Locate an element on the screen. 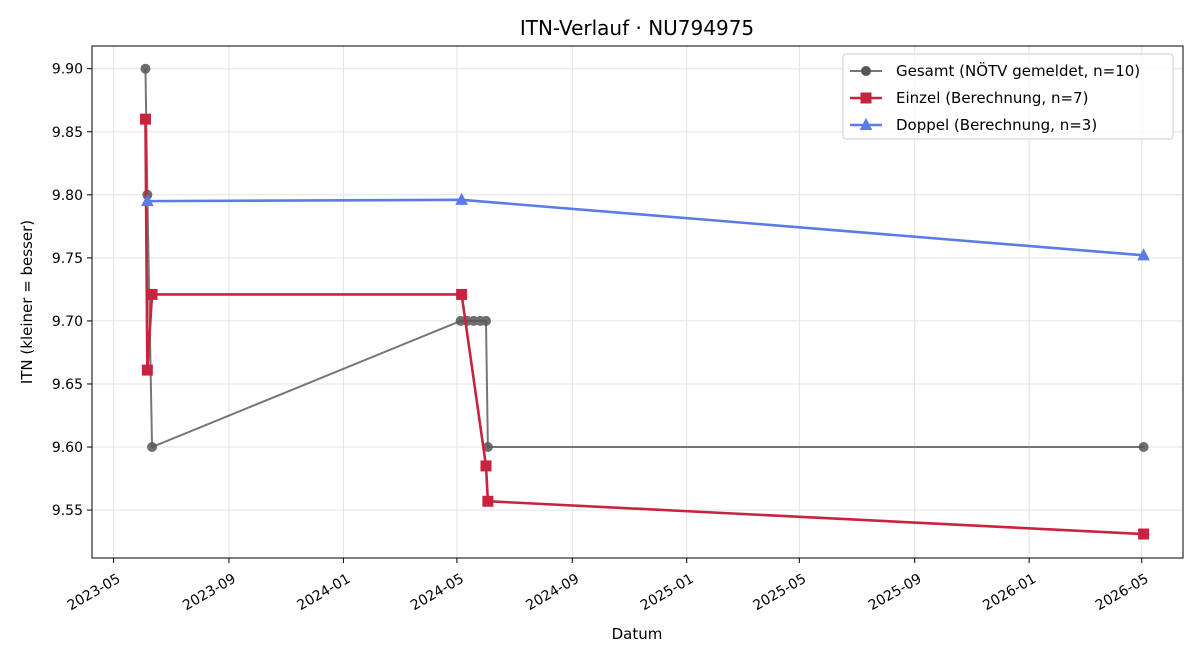 This screenshot has height=660, width=1200. x-tick-label: 2025-05 is located at coordinates (779, 592).